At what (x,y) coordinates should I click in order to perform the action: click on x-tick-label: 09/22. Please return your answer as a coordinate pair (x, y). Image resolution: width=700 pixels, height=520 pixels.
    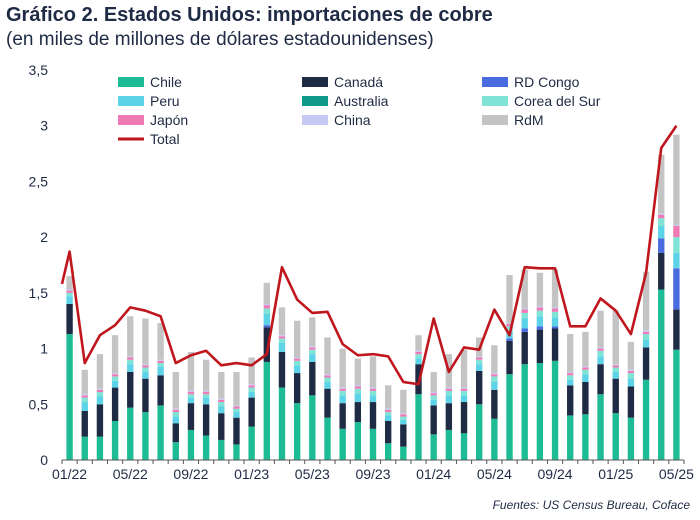
    Looking at the image, I should click on (190, 474).